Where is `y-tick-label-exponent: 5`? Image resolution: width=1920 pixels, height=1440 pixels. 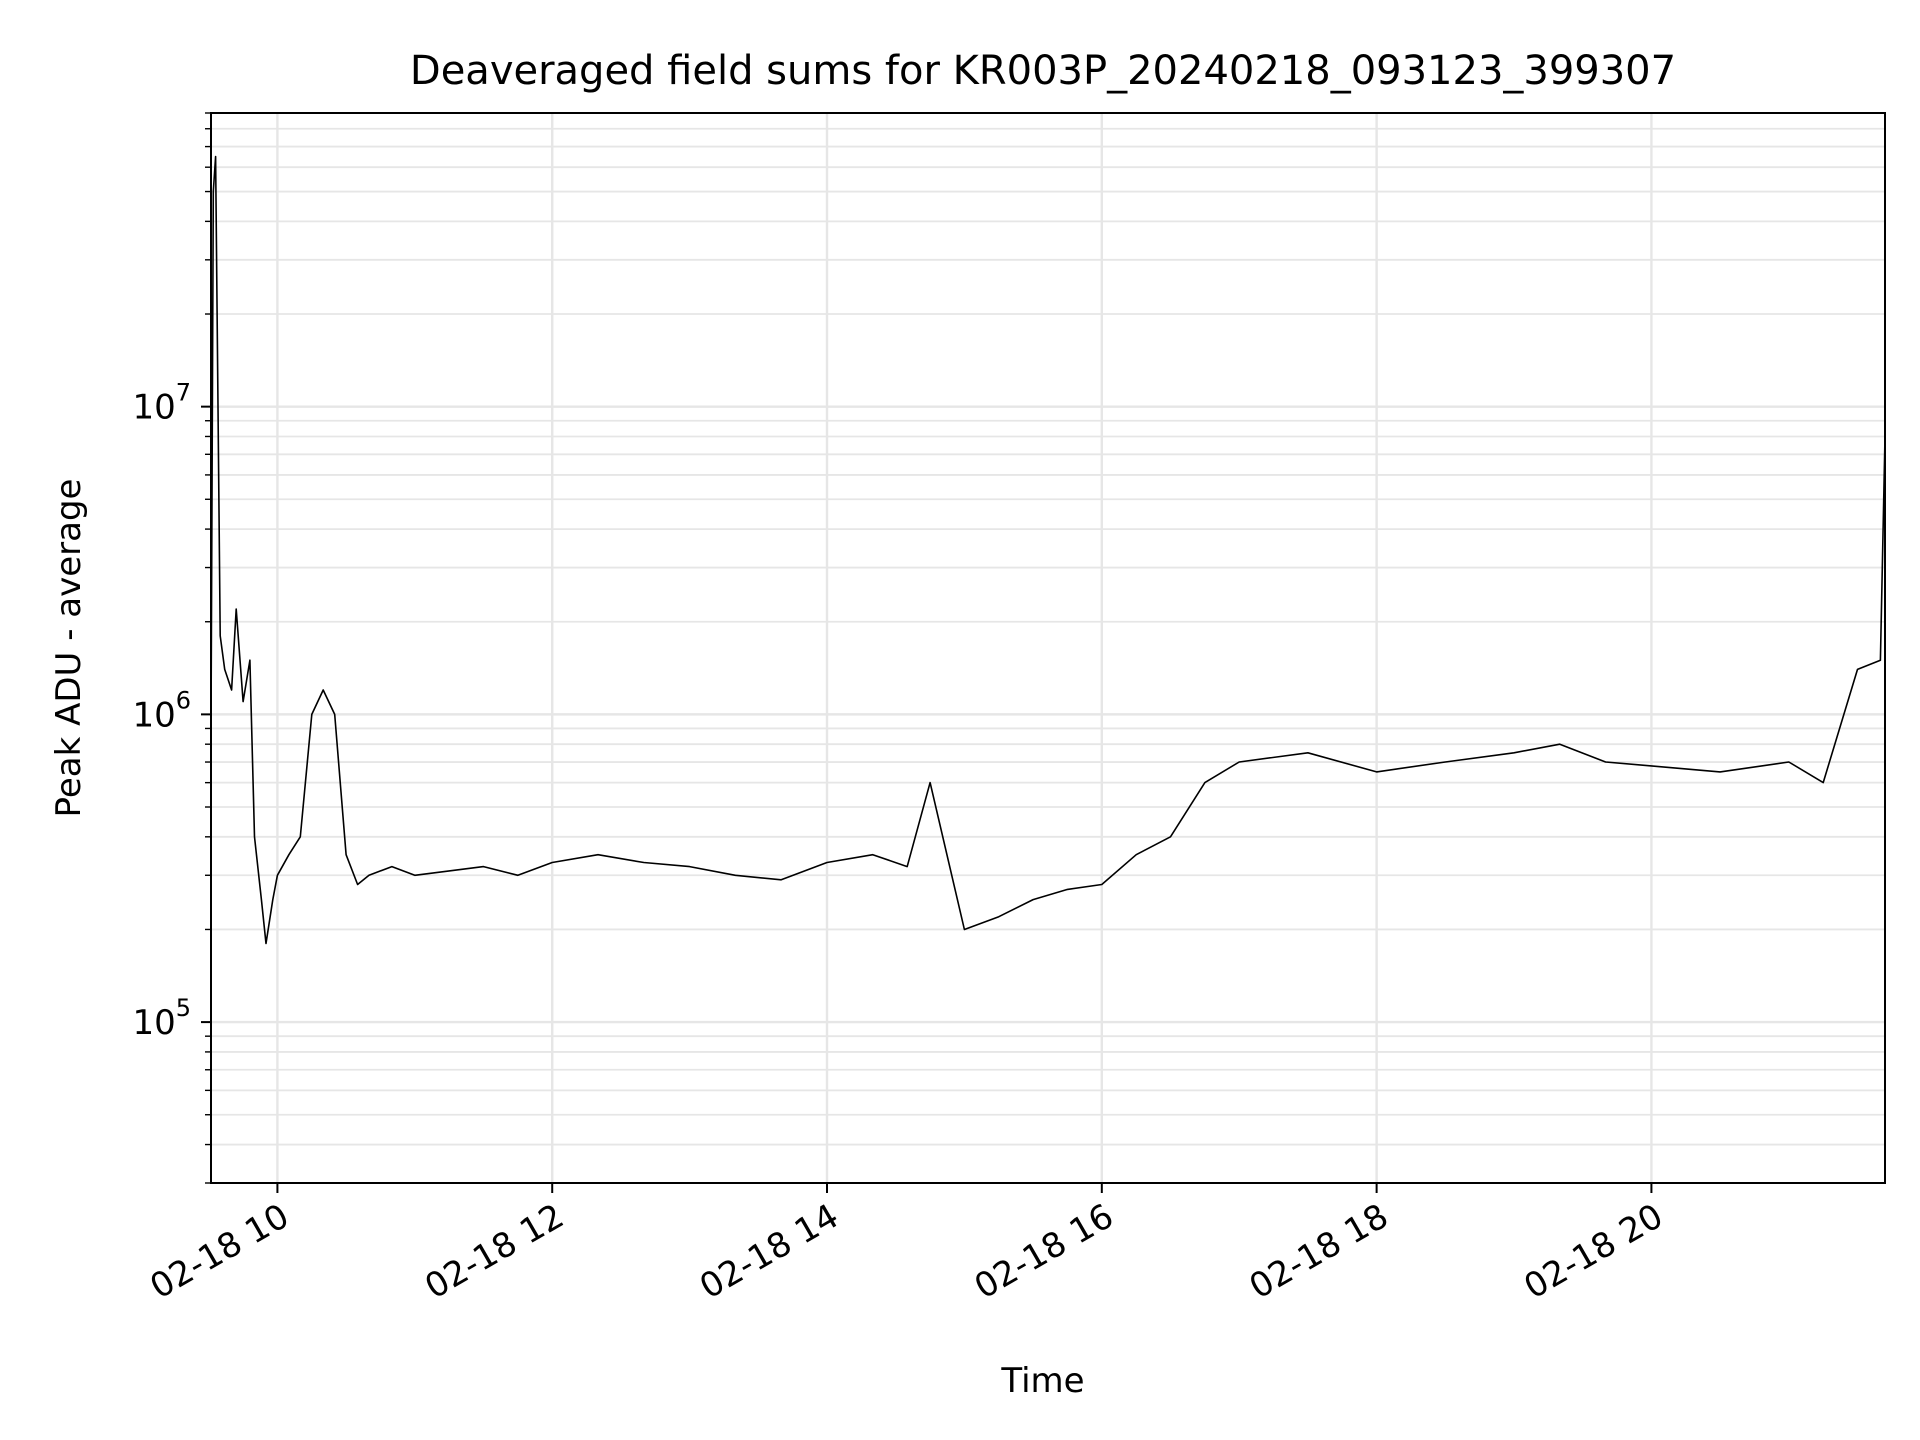
y-tick-label-exponent: 5 is located at coordinates (183, 1008).